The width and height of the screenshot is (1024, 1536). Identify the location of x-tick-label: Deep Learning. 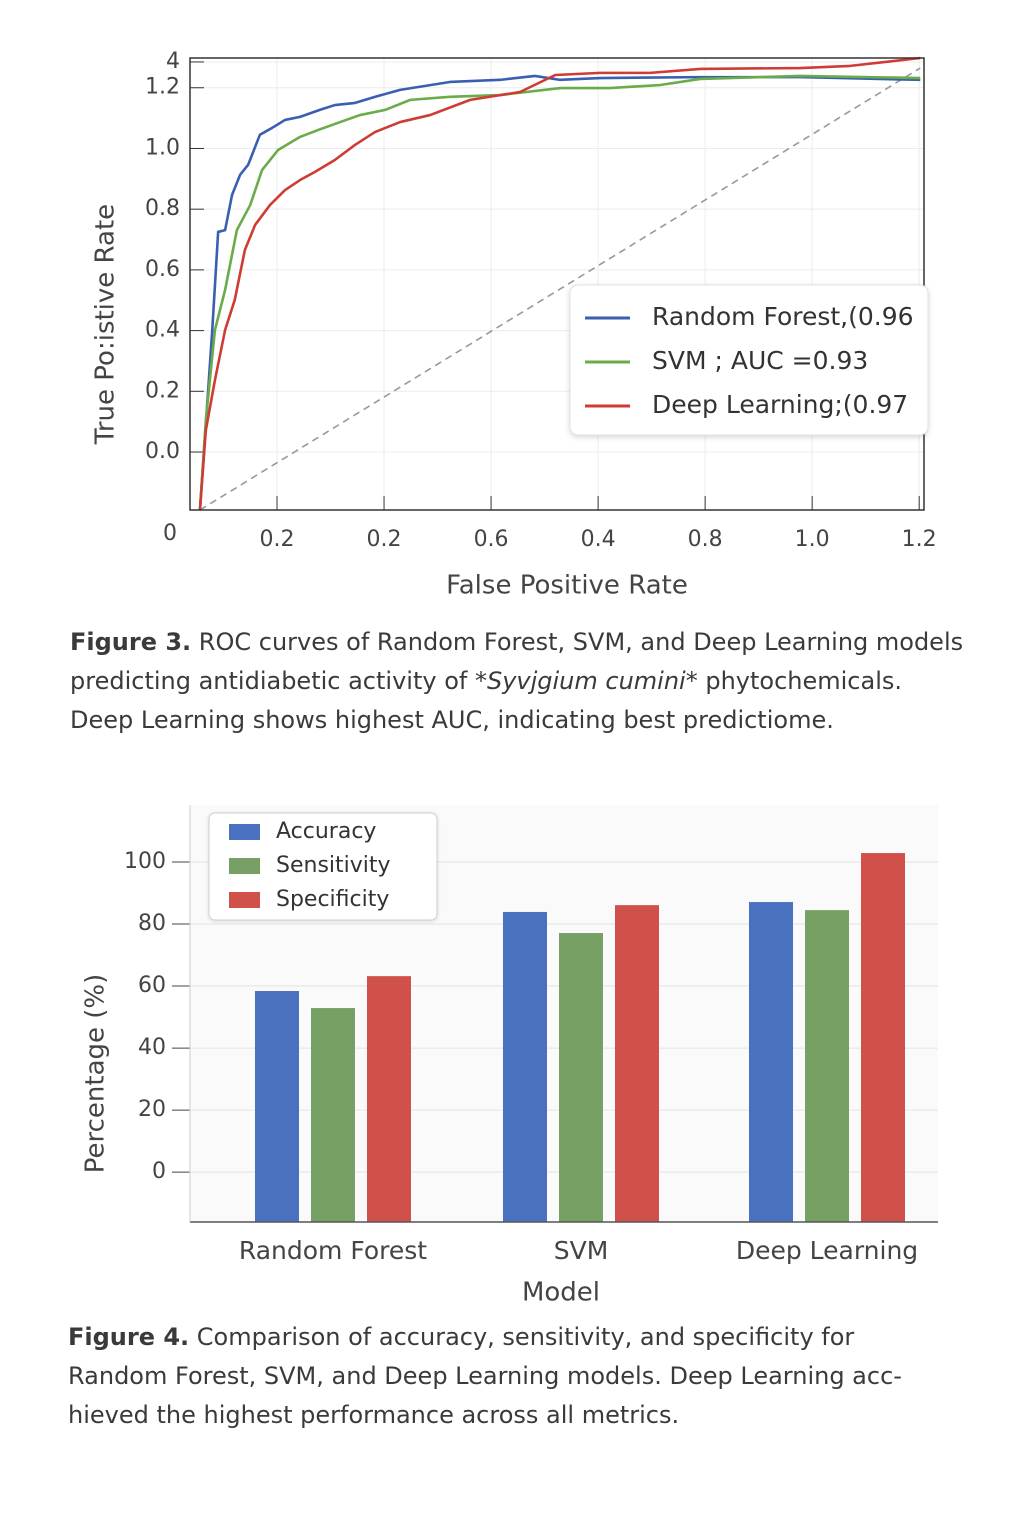
(827, 1250).